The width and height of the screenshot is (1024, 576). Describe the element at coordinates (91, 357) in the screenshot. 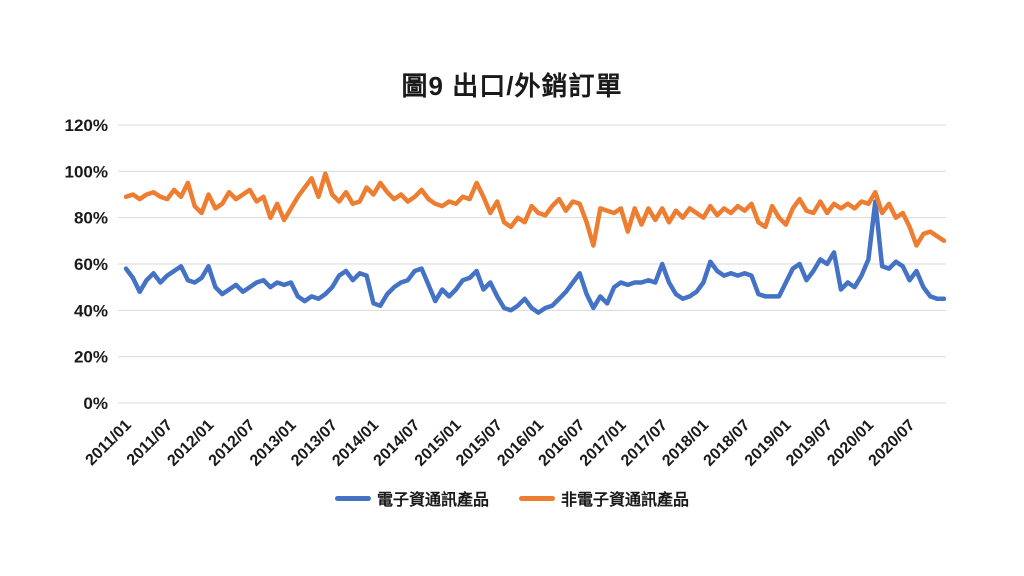

I see `y-axis-label: 20%` at that location.